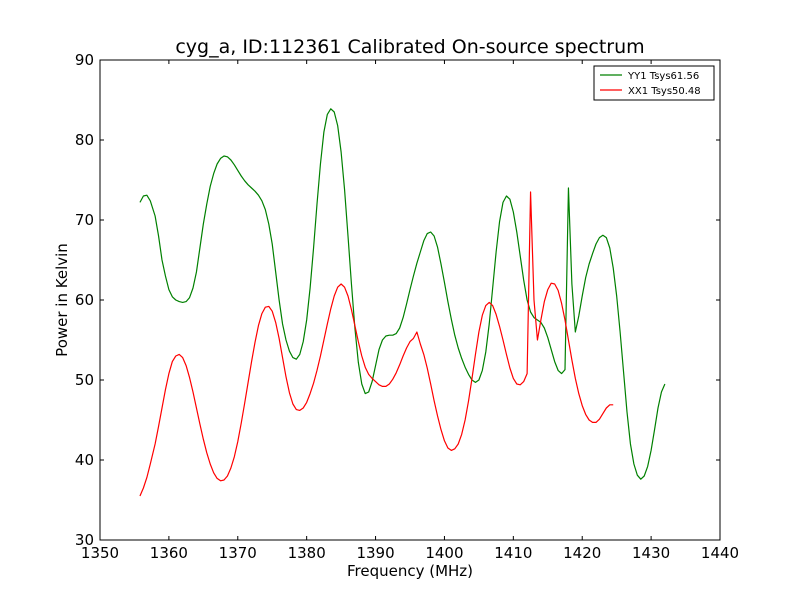  What do you see at coordinates (84, 380) in the screenshot?
I see `y-tick-label: 50` at bounding box center [84, 380].